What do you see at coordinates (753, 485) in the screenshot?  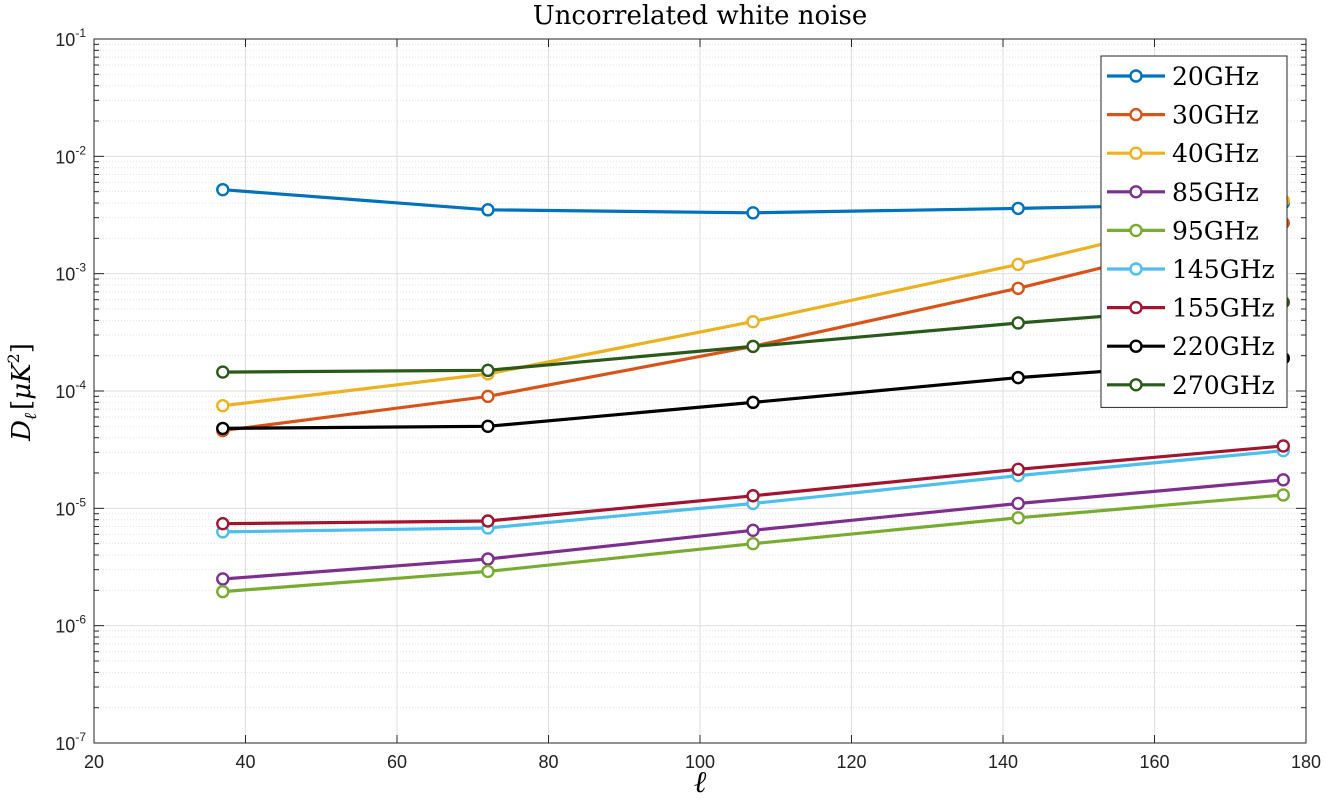 I see `series-155ghz` at bounding box center [753, 485].